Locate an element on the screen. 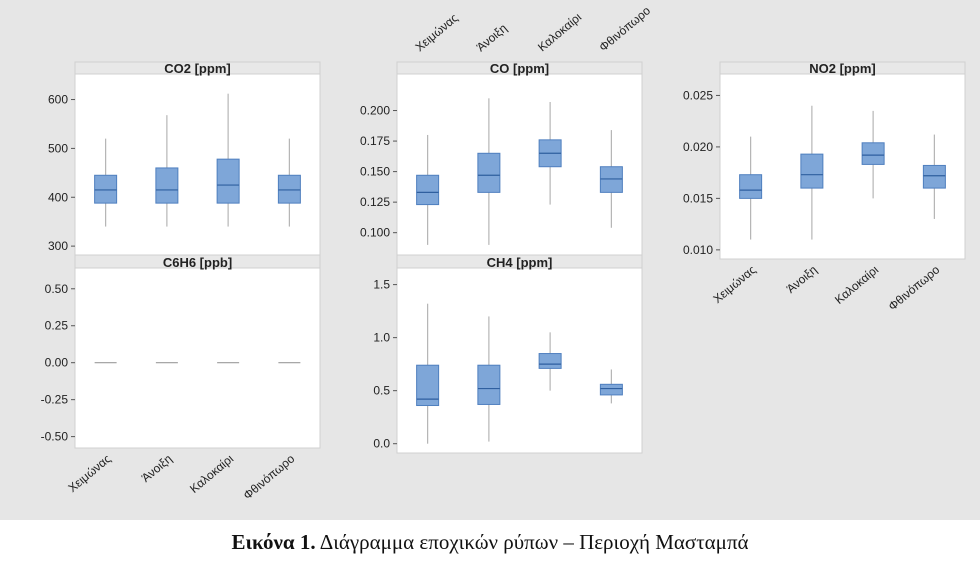  y-tick-label: -0.50 is located at coordinates (55, 437).